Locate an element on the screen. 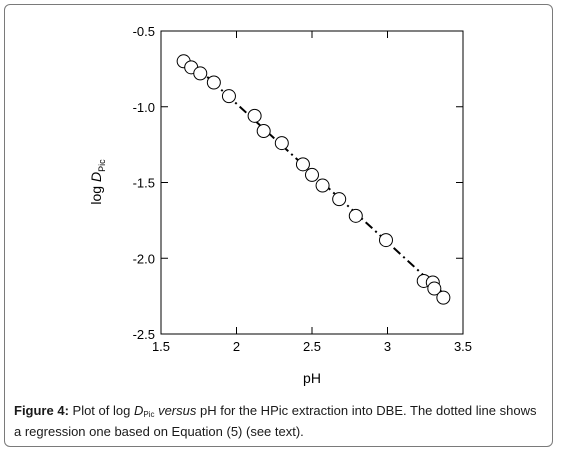 The height and width of the screenshot is (455, 561). caption-label: Figure 4: is located at coordinates (41, 410).